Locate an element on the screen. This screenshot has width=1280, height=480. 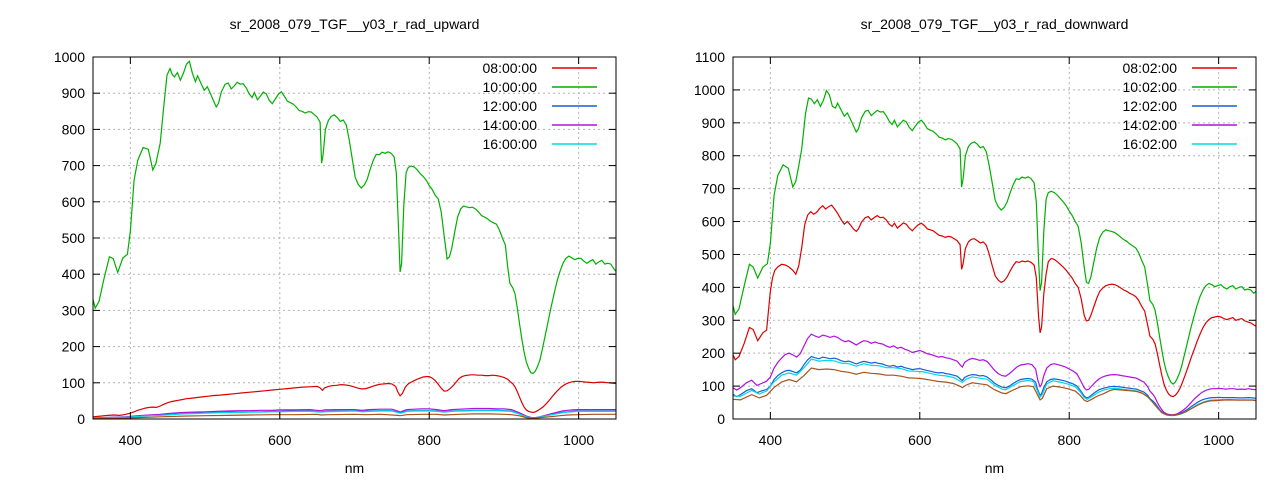
legend-label: 16:02:00 is located at coordinates (1150, 144).